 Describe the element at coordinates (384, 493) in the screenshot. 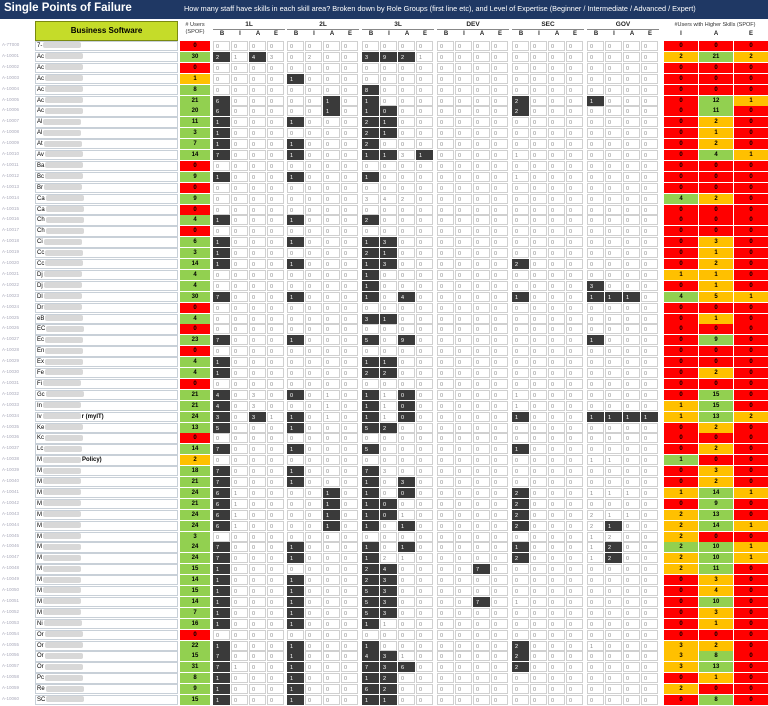

I see `table-row: A-10041 M 24 6 1 0 0 0 0 1 0 1 0 0 0 0 0 0 0 2 0 0 0 1 1 1 0 1 14 1` at that location.